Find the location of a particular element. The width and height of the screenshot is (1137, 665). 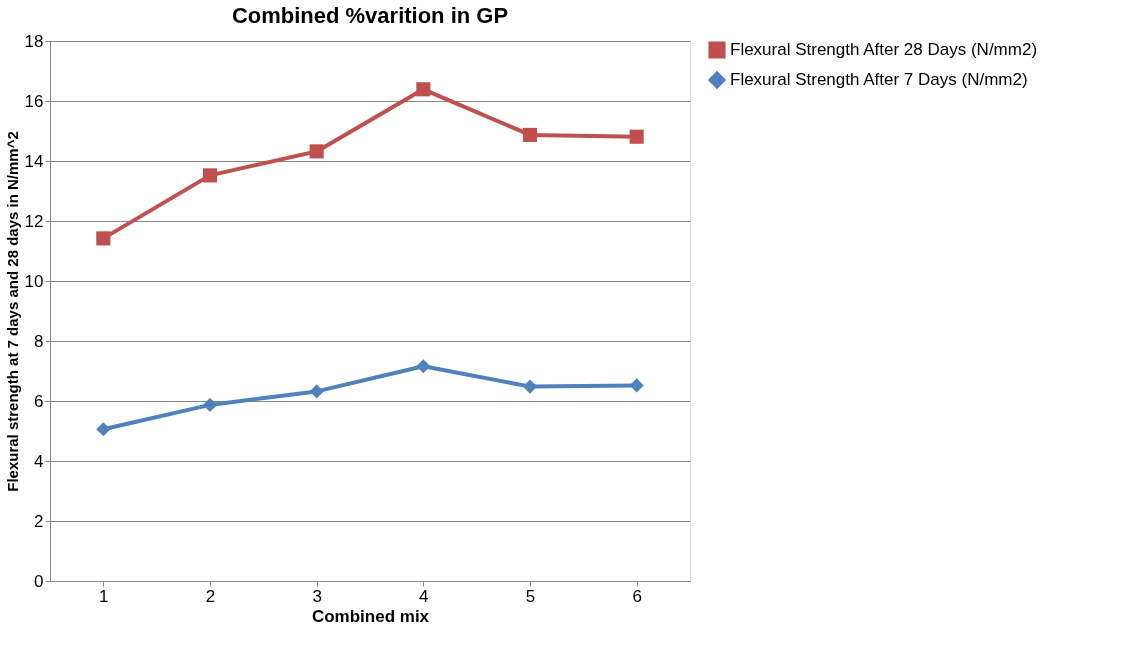

y-tick-label: 14 is located at coordinates (34, 161).